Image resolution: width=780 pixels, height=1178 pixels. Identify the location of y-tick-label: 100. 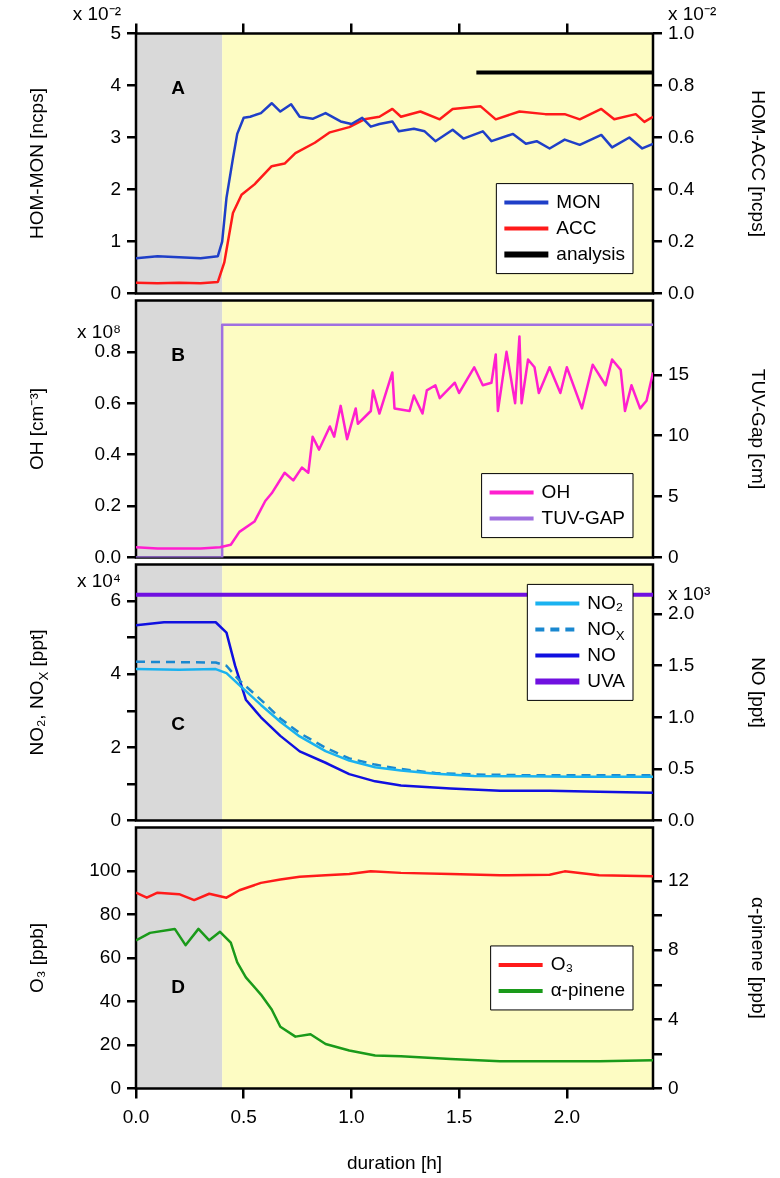
(105, 869).